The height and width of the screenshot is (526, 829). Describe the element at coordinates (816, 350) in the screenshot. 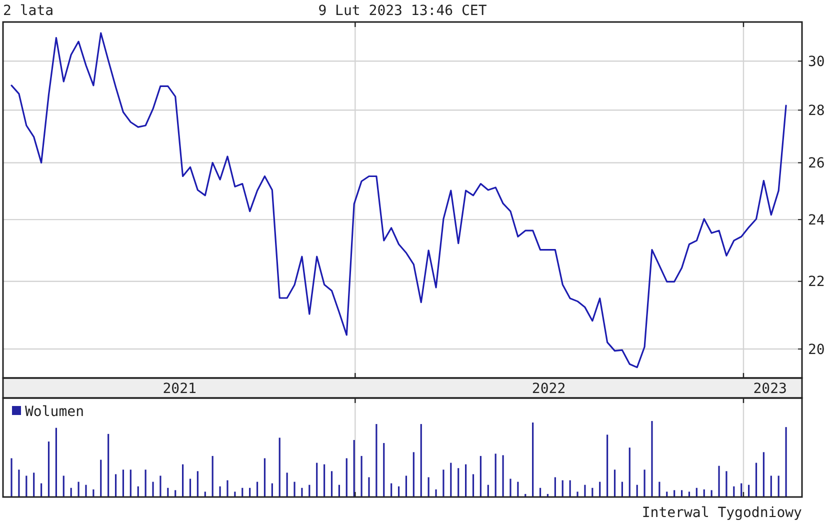

I see `y-tick-label: 20` at that location.